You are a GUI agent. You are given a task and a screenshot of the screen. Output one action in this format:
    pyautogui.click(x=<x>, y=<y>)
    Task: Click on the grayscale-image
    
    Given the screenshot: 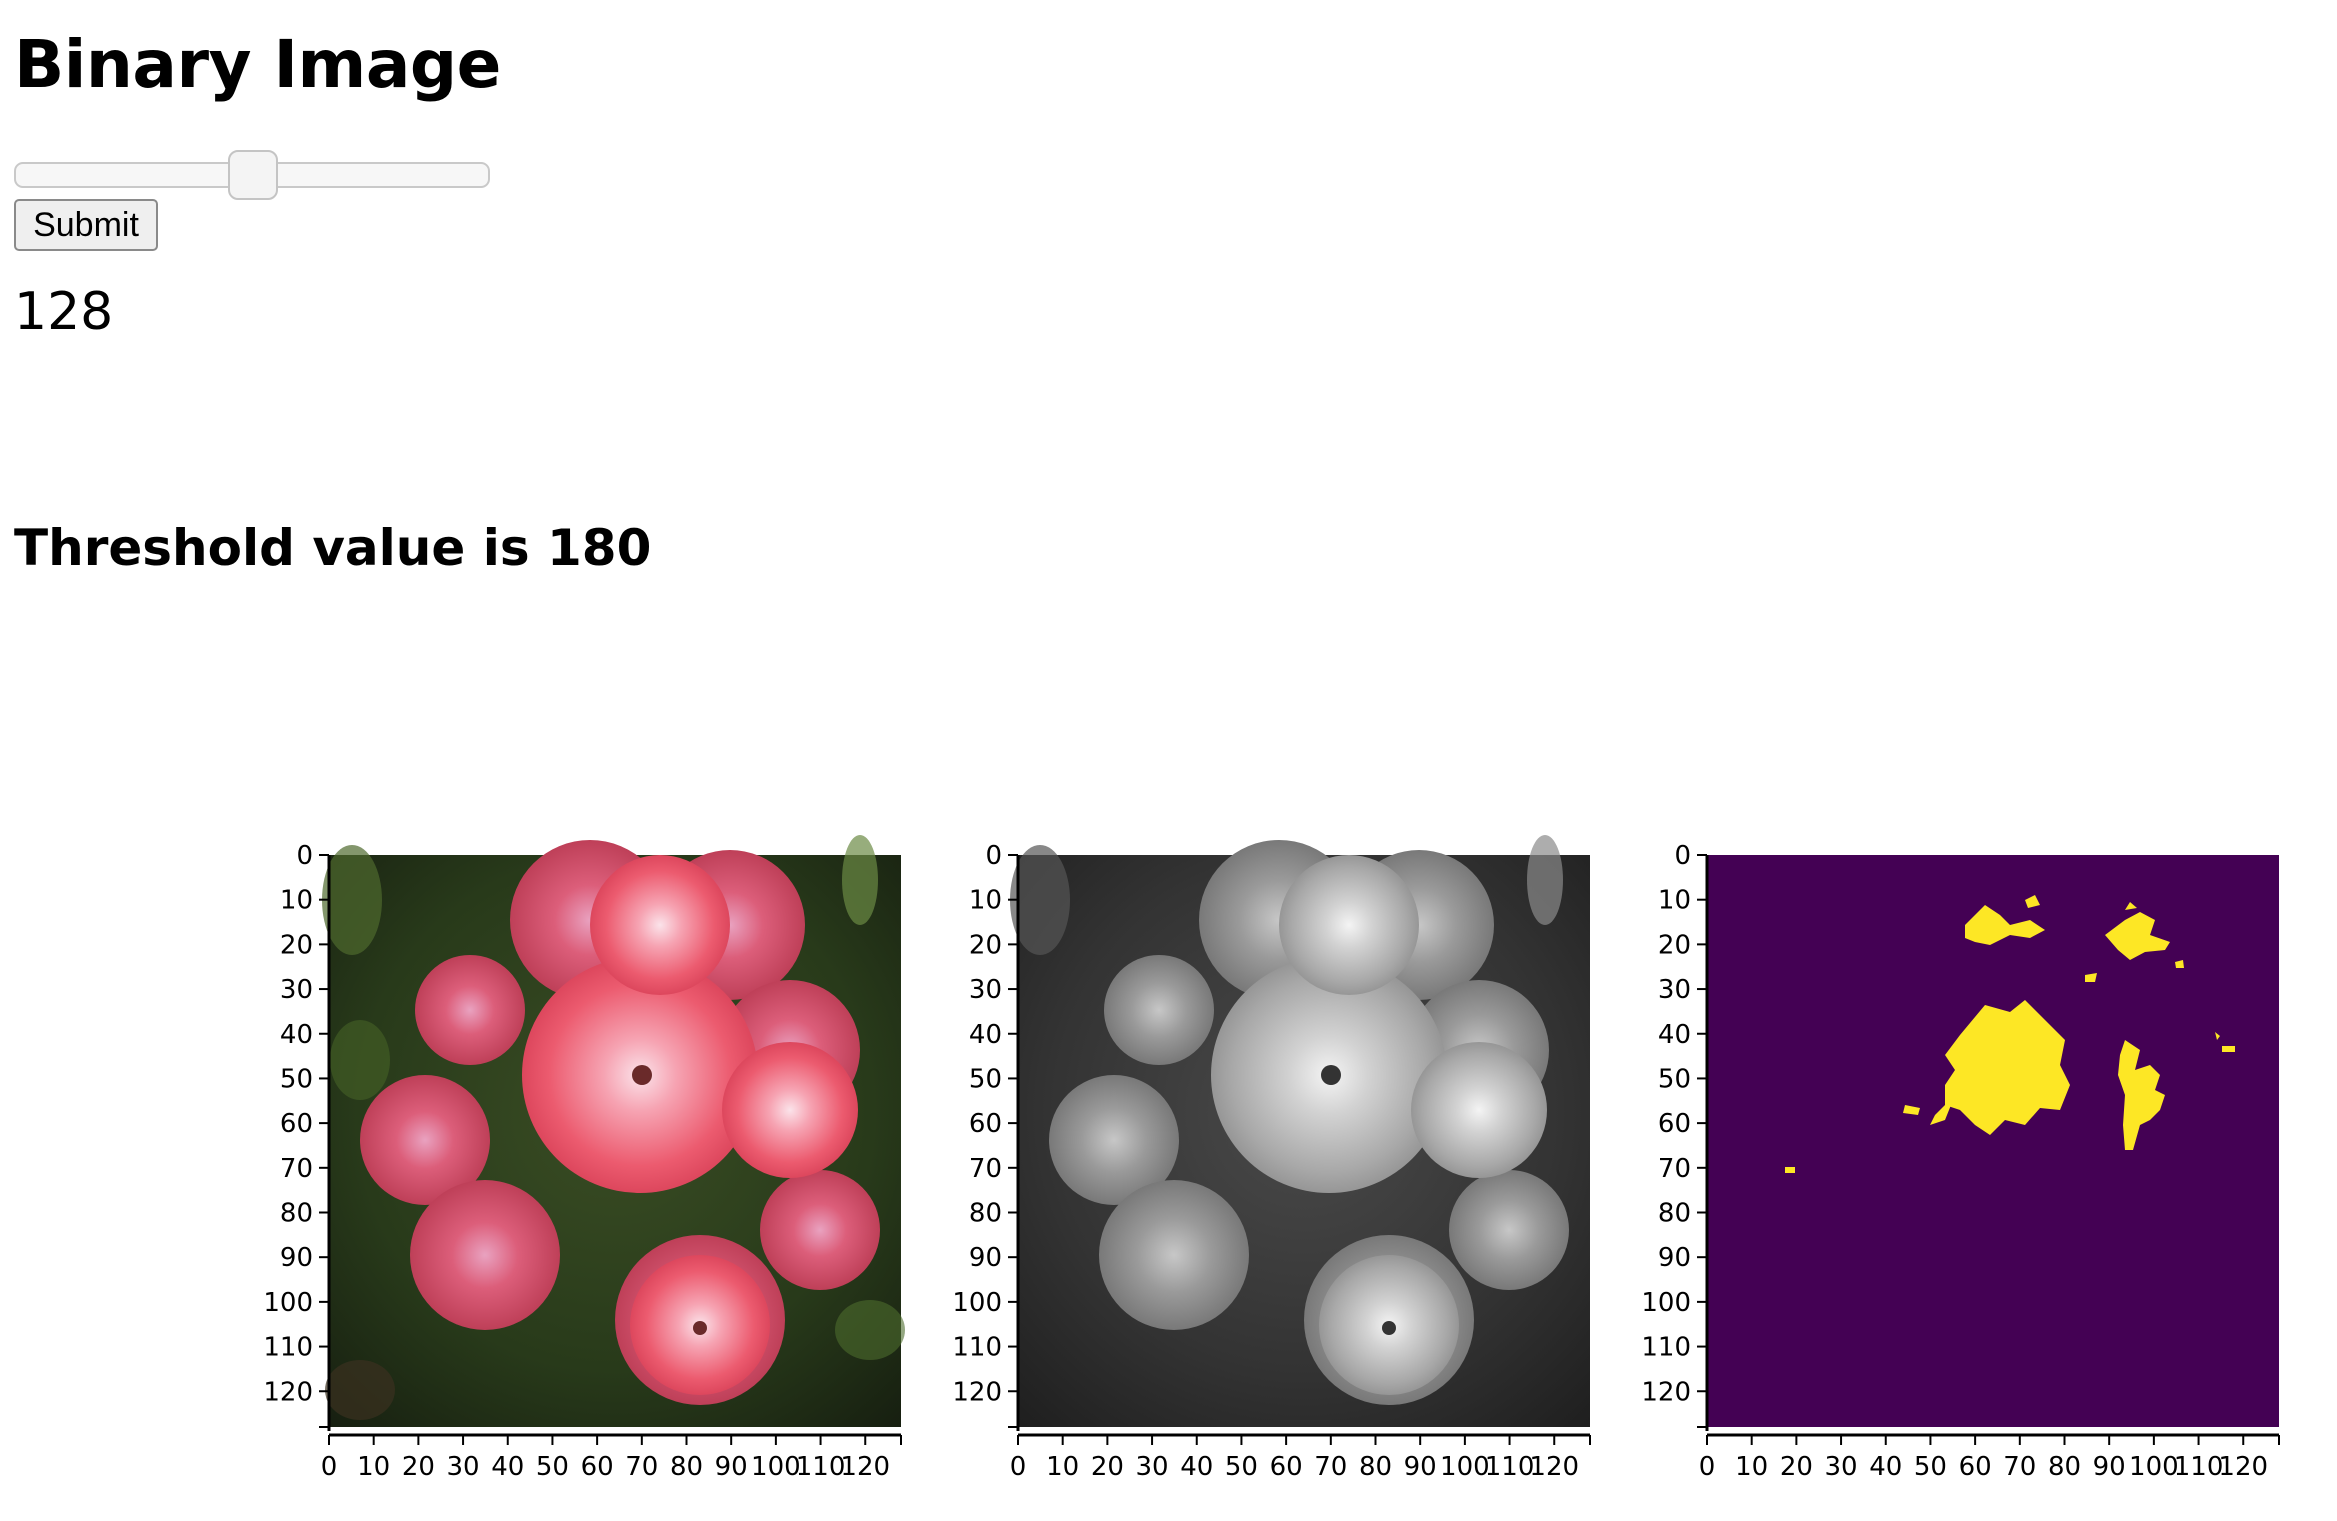 What is the action you would take?
    pyautogui.click(x=1300, y=1131)
    